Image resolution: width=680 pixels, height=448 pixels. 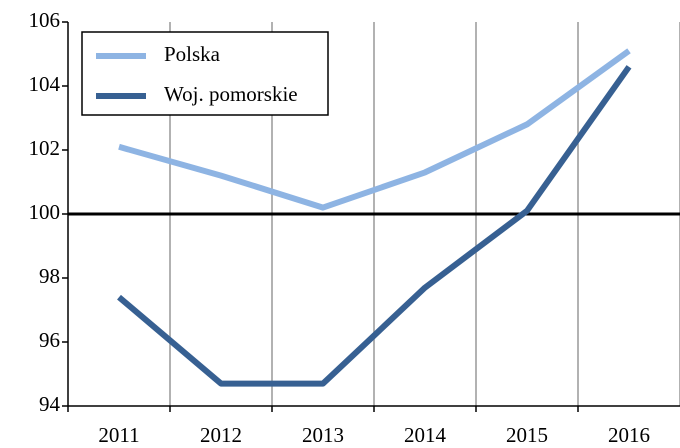 I want to click on y-tick-label: 96, so click(x=49, y=340).